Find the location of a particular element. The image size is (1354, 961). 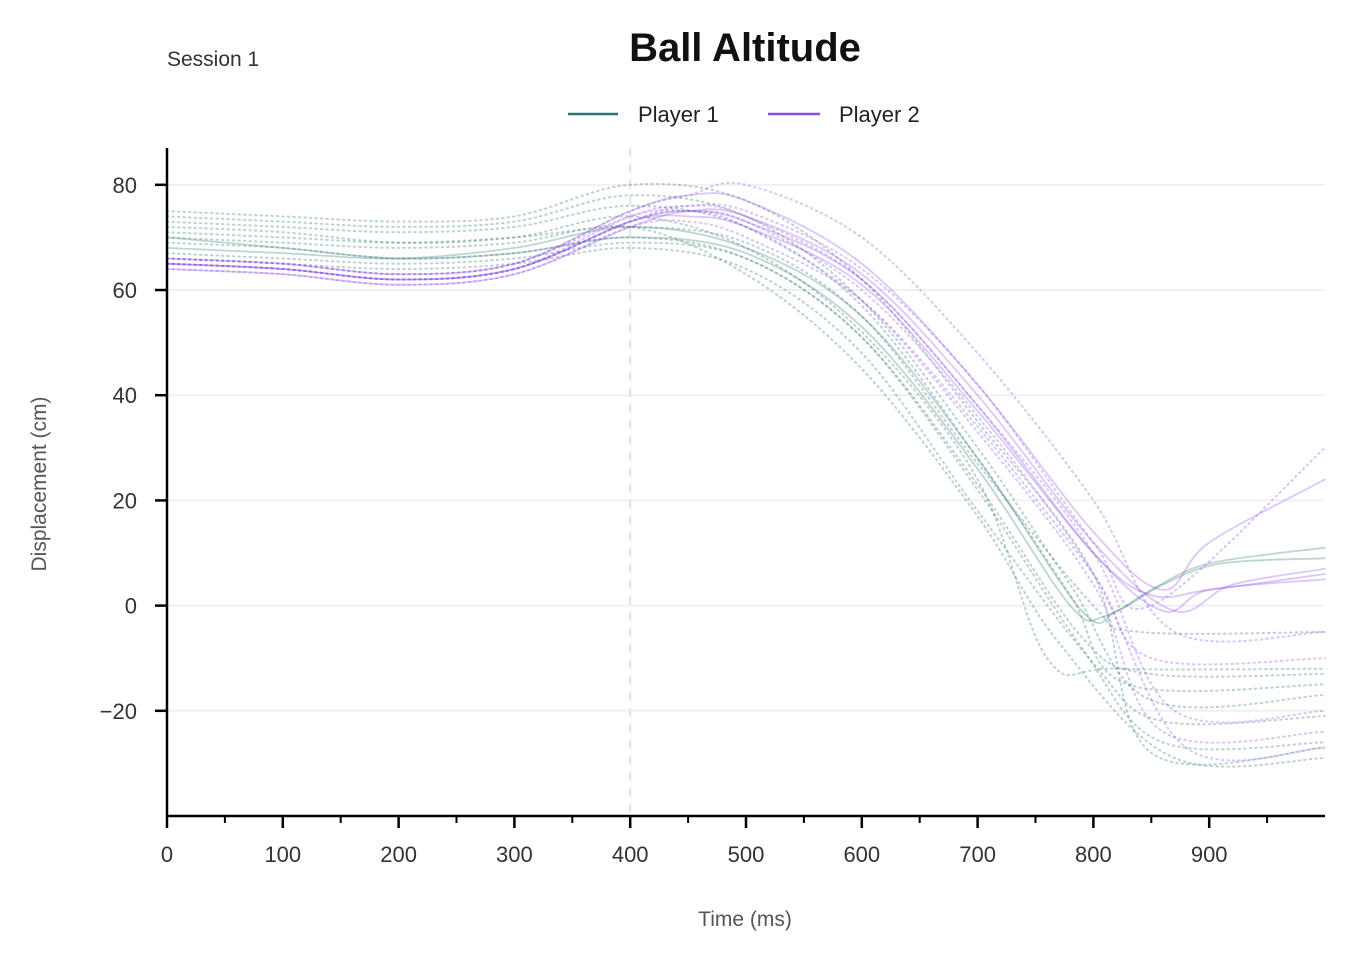

x-tick-label: 200 is located at coordinates (398, 854).